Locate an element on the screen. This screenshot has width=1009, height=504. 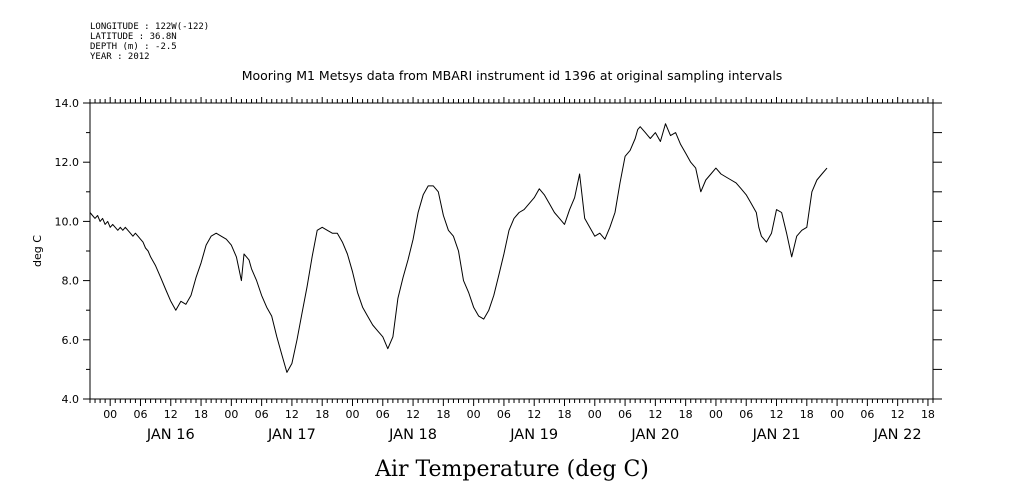
y-tick-label: 10.0 is located at coordinates (67, 221).